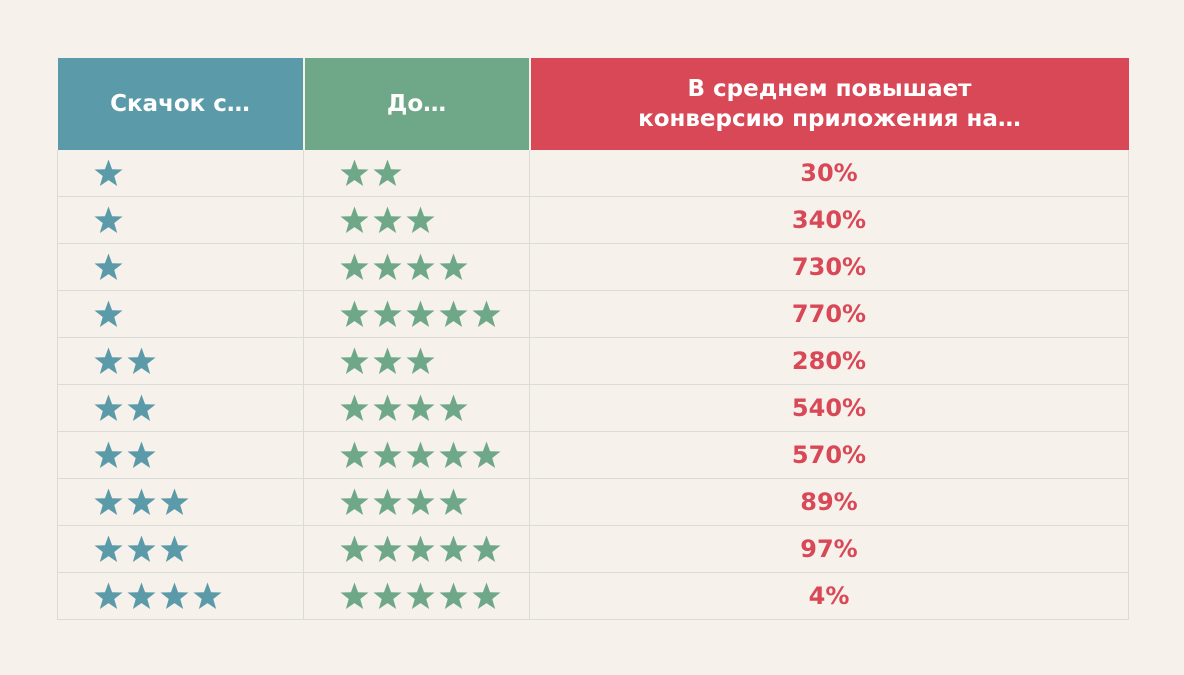  I want to click on table-row: 570%, so click(593, 455).